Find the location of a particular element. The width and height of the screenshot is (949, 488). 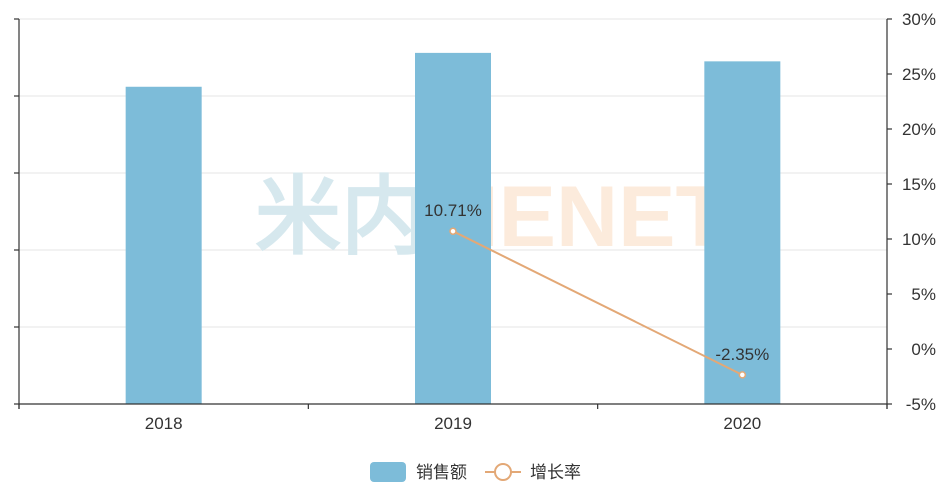

legend-item-growth: 增长率 is located at coordinates (533, 472).